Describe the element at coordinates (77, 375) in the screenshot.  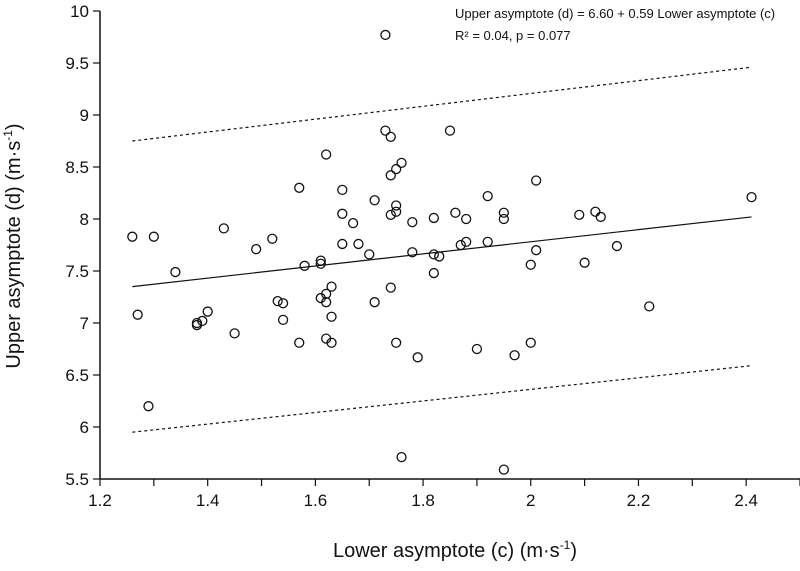
I see `y-tick-label: 6.5` at that location.